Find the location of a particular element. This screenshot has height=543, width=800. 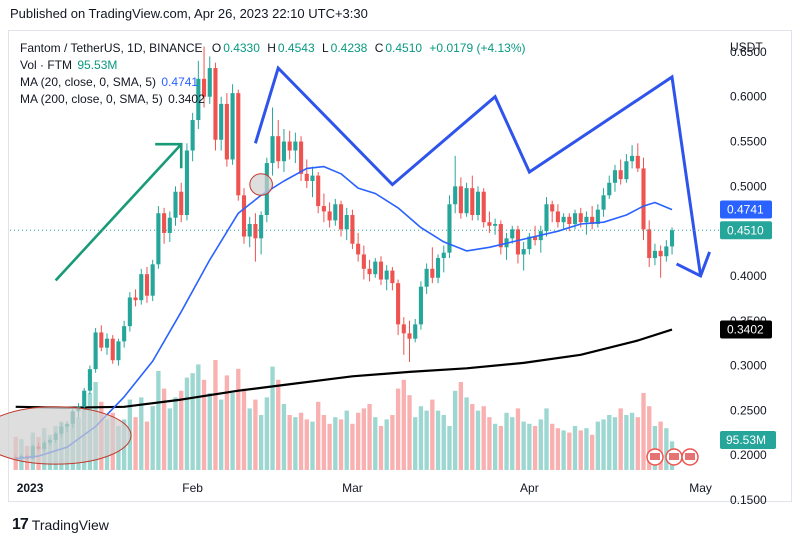

trend-arrow-shaft is located at coordinates (118, 212).